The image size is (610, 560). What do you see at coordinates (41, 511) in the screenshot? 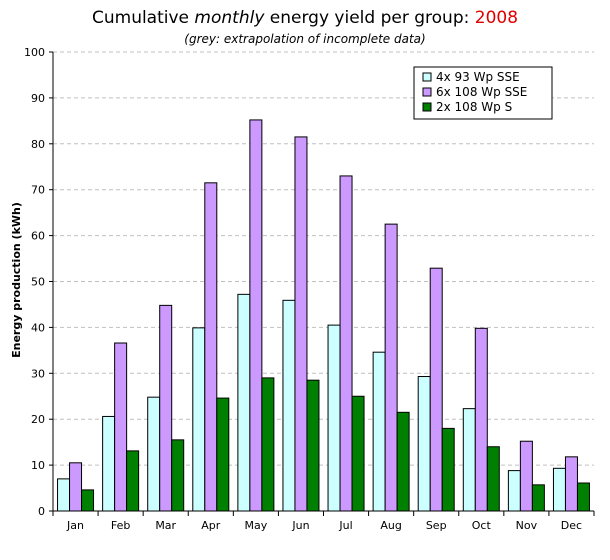
I see `y-tick-label: 0` at bounding box center [41, 511].